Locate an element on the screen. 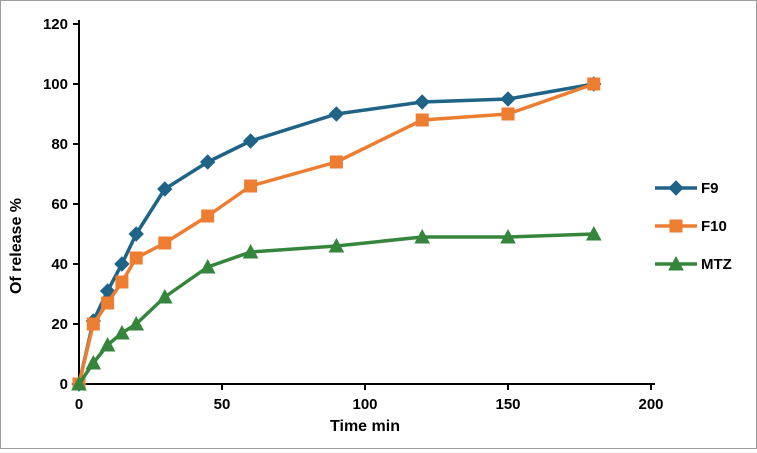 The width and height of the screenshot is (757, 453). legend-label: MTZ is located at coordinates (716, 264).